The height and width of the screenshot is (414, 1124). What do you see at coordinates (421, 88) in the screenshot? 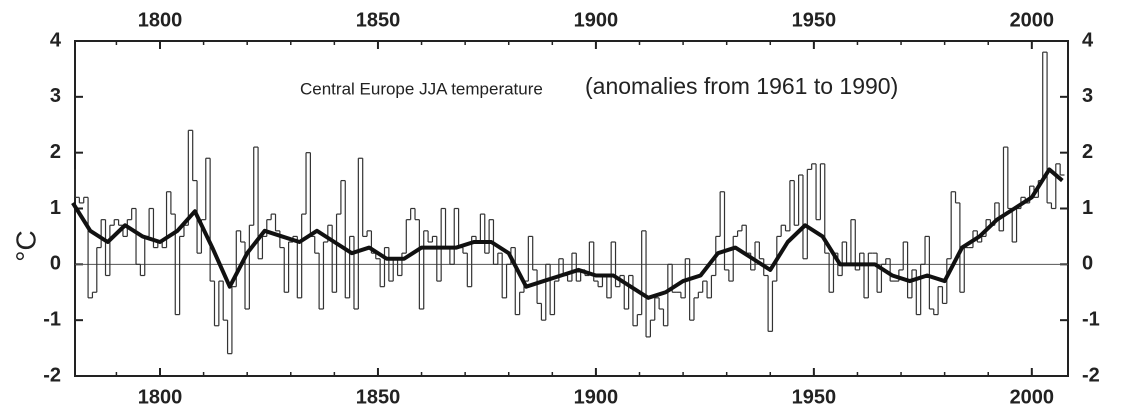
I see `chart-title: Central Europe JJA temperature` at bounding box center [421, 88].